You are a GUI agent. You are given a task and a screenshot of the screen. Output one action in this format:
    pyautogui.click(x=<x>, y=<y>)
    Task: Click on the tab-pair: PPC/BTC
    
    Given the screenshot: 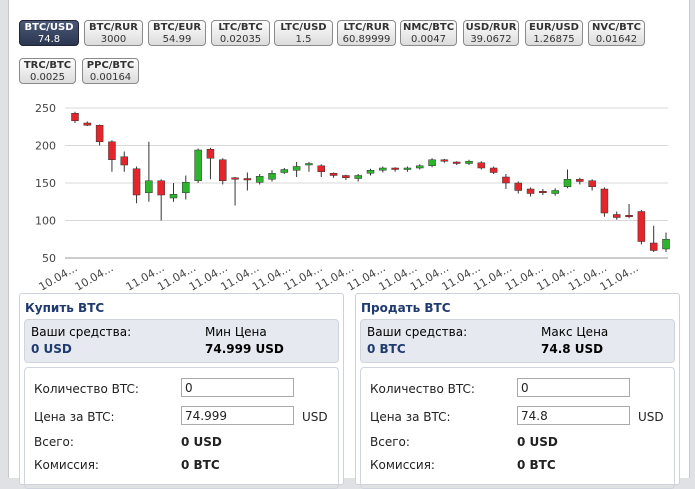 What is the action you would take?
    pyautogui.click(x=110, y=65)
    